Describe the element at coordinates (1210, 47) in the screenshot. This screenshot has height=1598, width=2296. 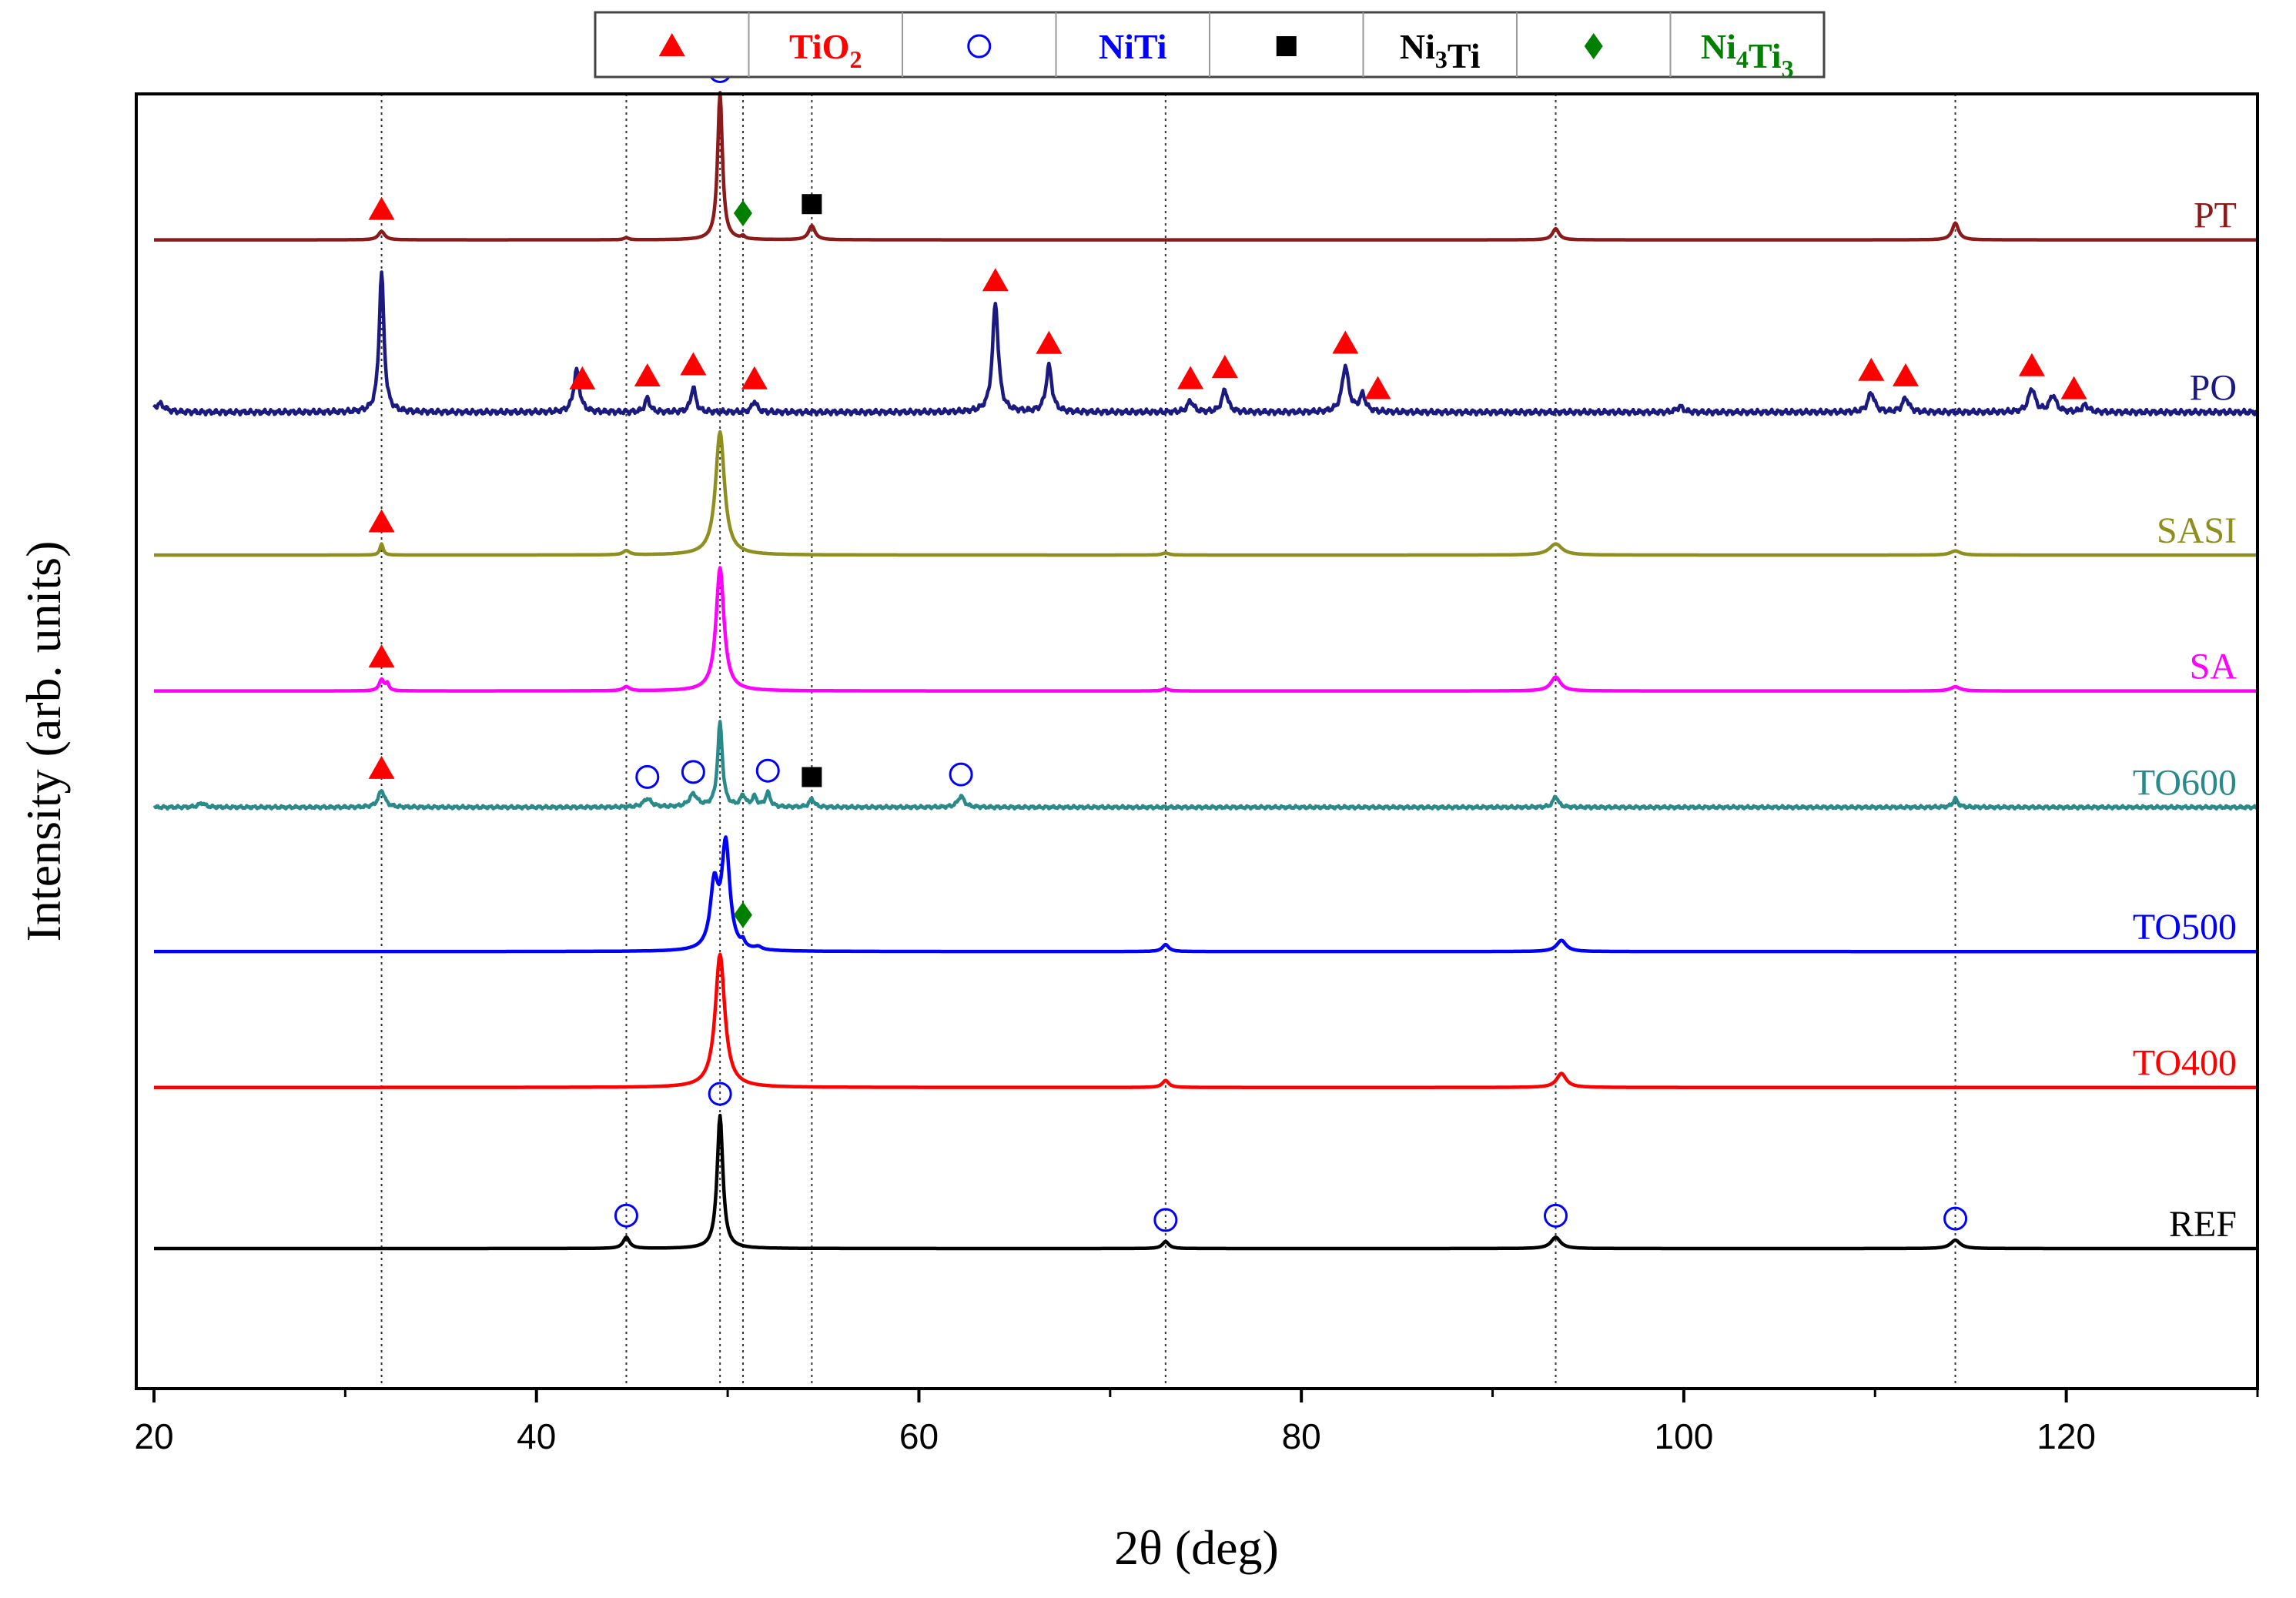
I see `legend: TiO2 NiTi Ni3Ti Ni4Ti3` at that location.